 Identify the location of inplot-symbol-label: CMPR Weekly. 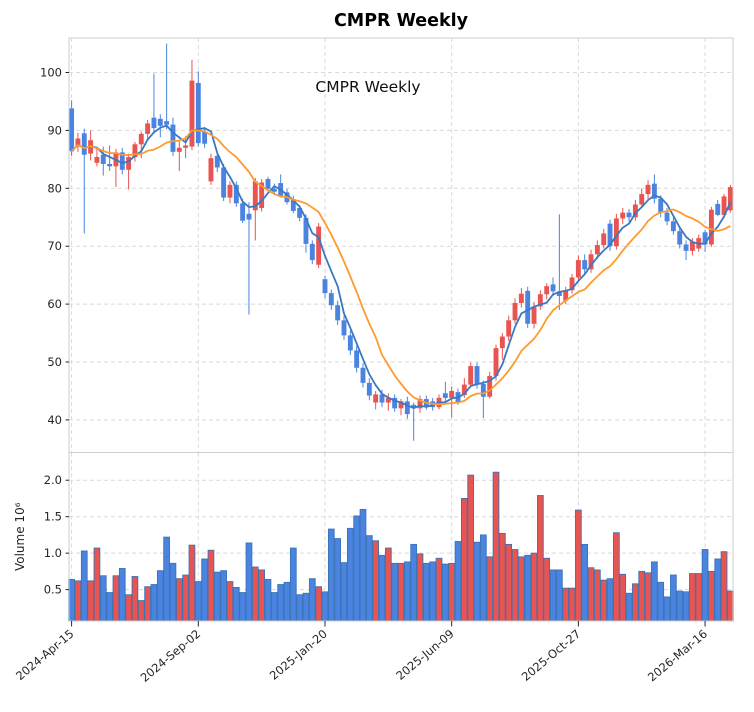
(367, 87).